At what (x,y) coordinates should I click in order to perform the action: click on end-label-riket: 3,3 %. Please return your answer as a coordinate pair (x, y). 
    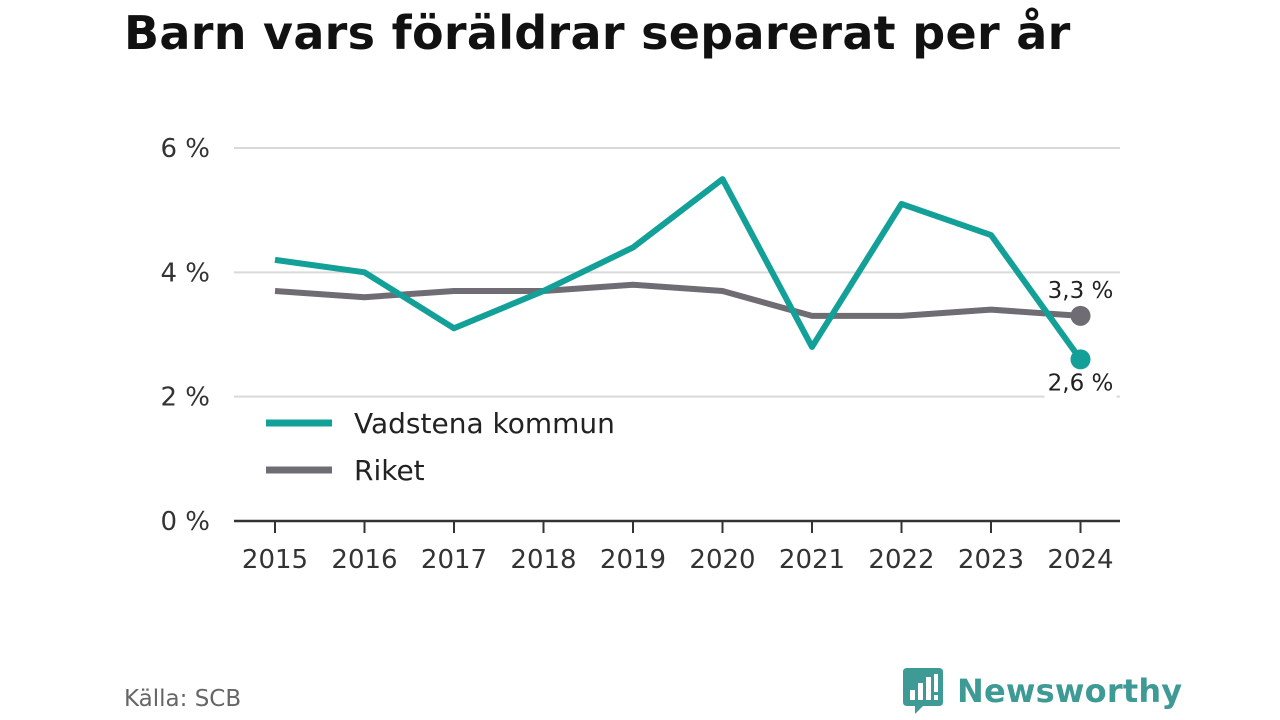
    Looking at the image, I should click on (1081, 291).